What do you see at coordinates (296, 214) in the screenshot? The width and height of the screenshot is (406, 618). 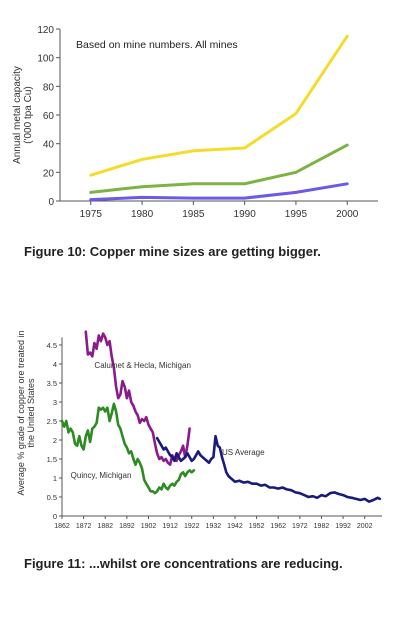 I see `x-tick-label-4: 1995` at bounding box center [296, 214].